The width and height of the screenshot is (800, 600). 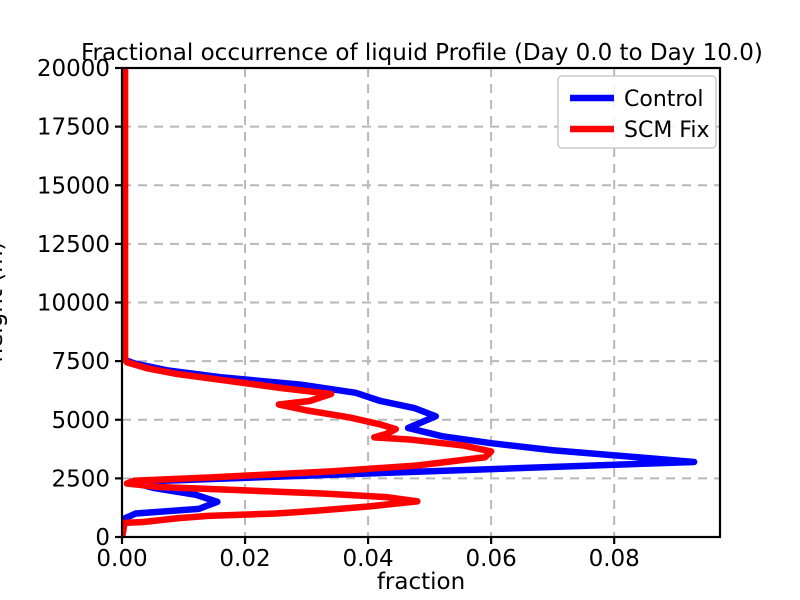 I want to click on x-tick-label: 0.00, so click(x=121, y=559).